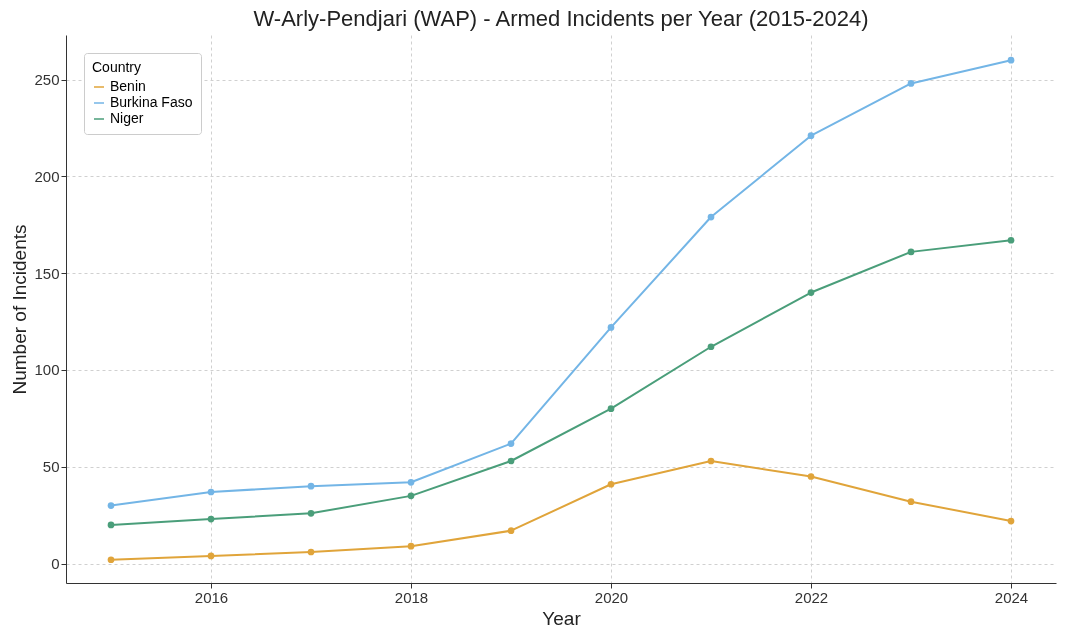  I want to click on y-tick-label: 100, so click(47, 370).